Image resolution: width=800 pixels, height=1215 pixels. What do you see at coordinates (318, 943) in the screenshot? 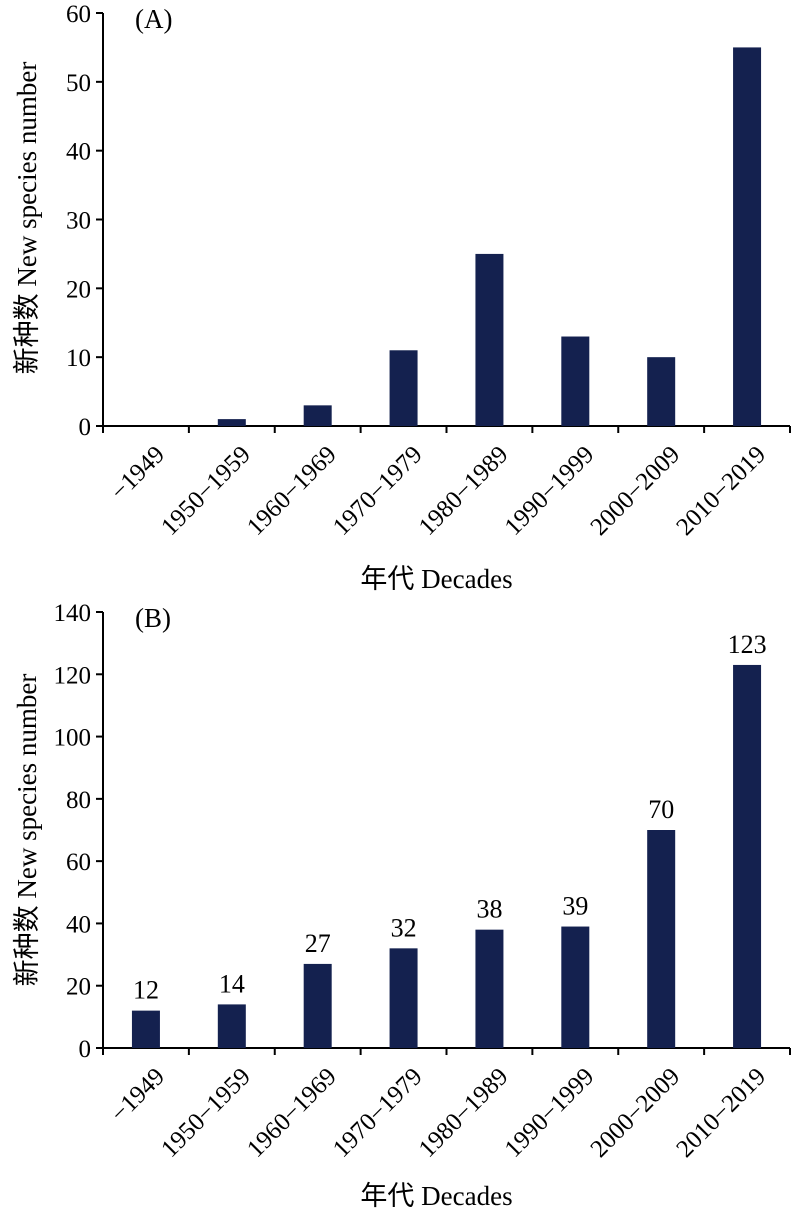
I see `chart-b-data-label: 27` at bounding box center [318, 943].